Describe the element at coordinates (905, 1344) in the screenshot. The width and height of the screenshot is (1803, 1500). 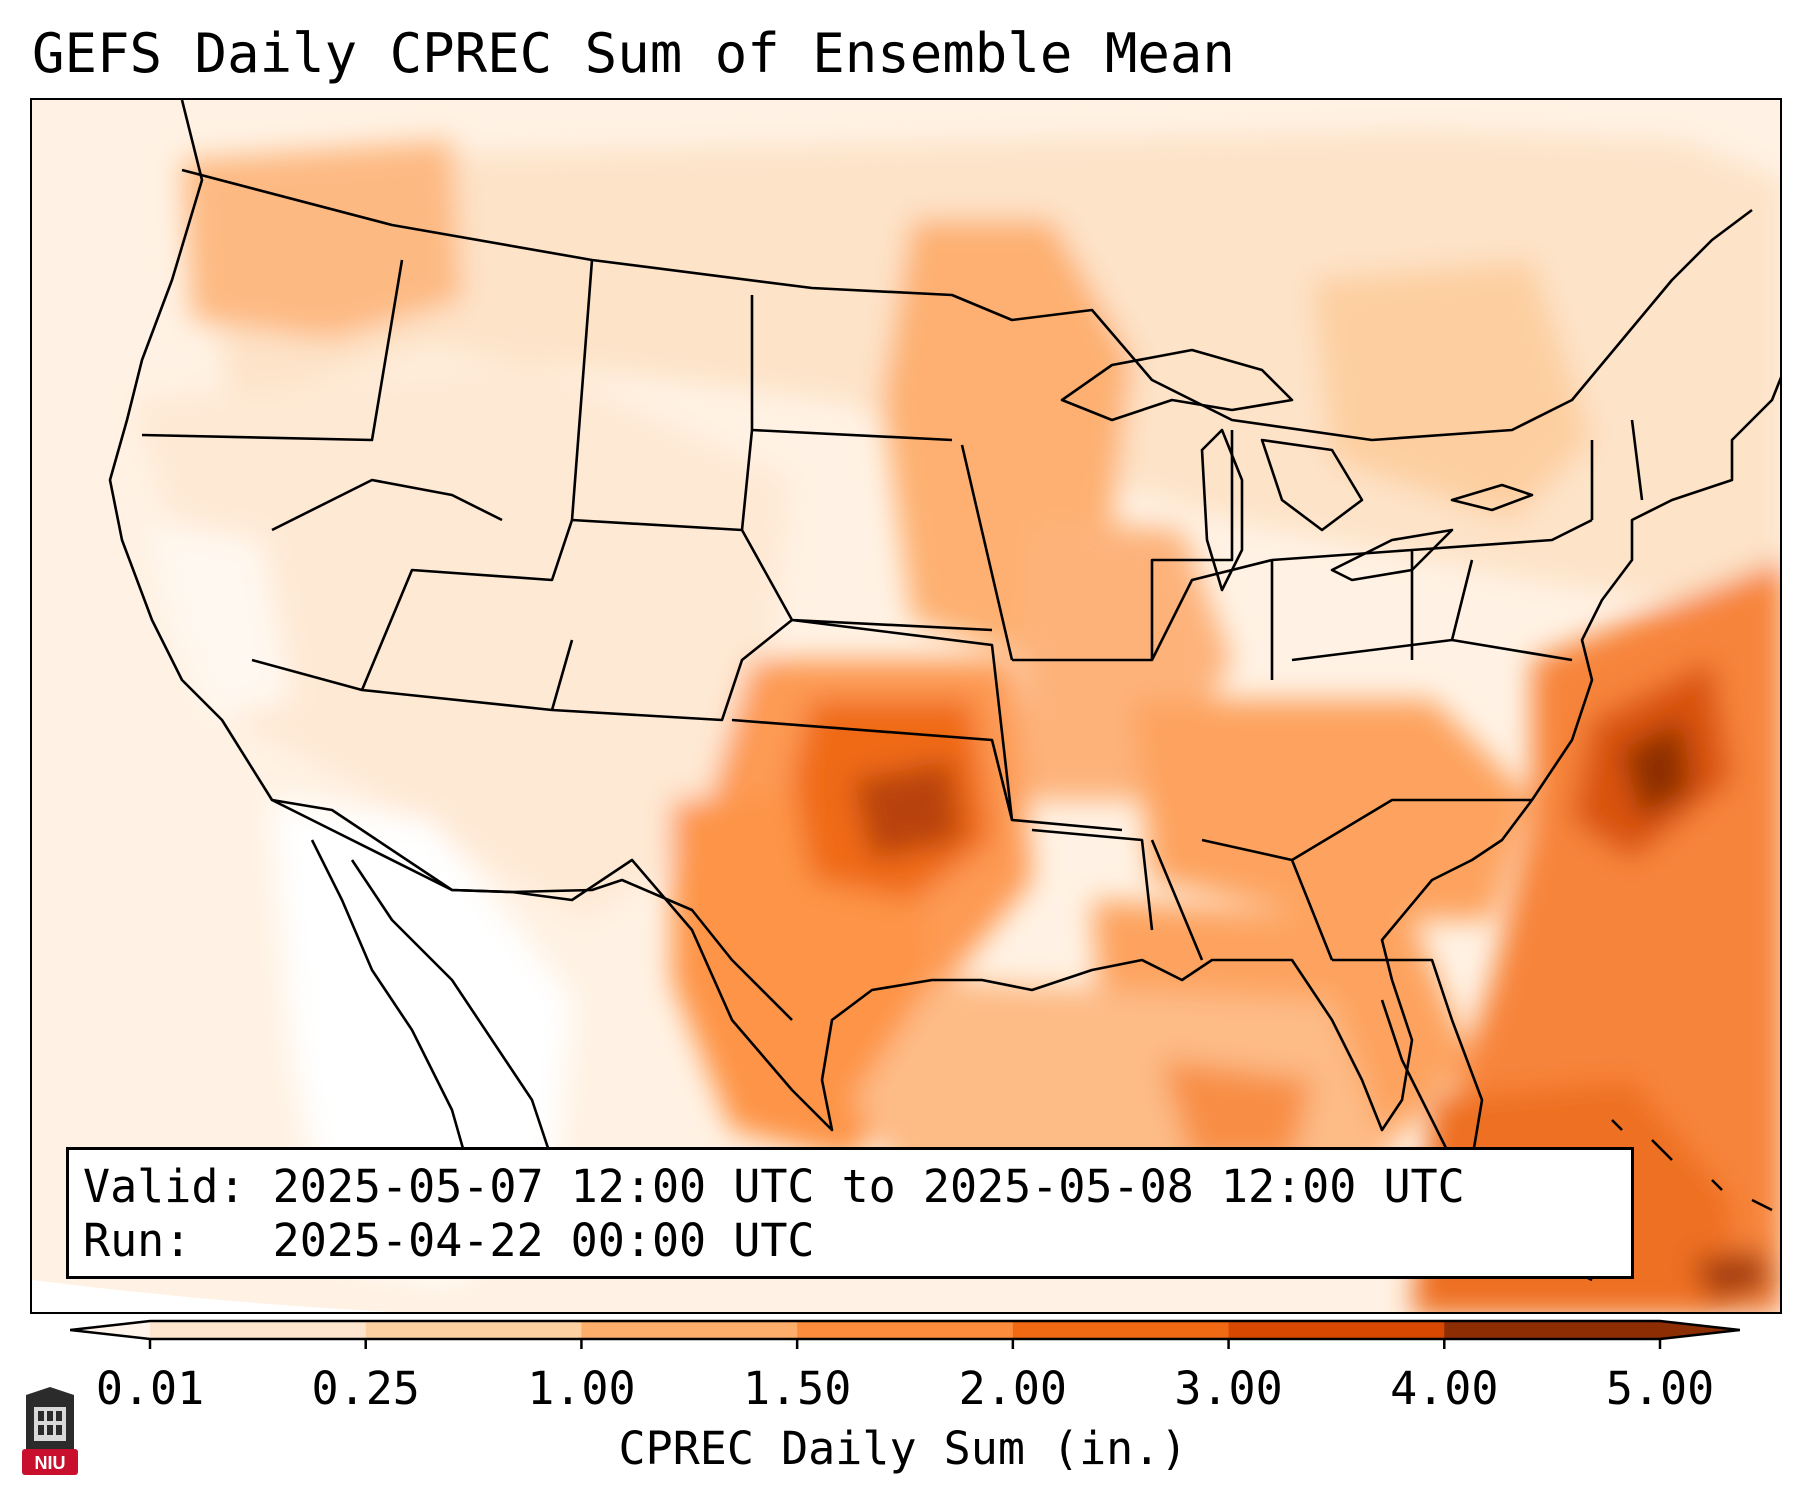
I see `colorbar-ticks` at that location.